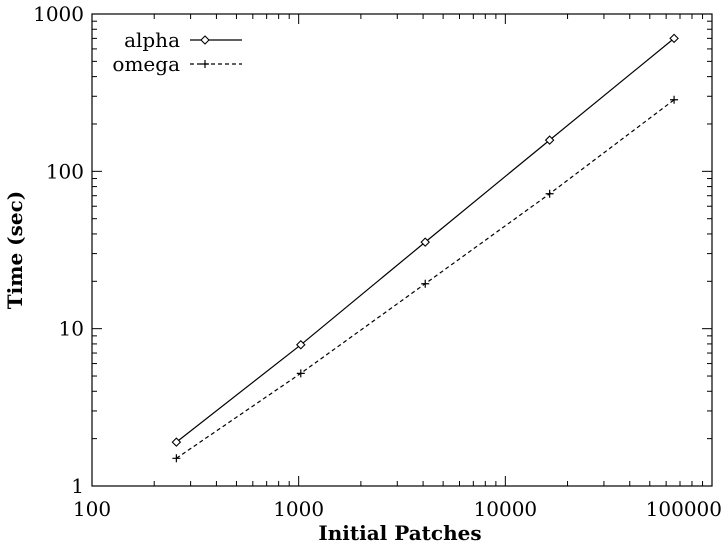 This screenshot has height=544, width=726. Describe the element at coordinates (399, 532) in the screenshot. I see `x-axis-title: Initial Patches` at that location.